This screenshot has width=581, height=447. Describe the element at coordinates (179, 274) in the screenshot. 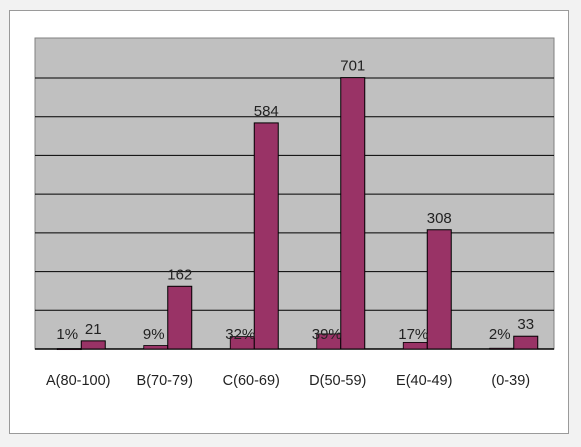

I see `value-label: 162` at that location.